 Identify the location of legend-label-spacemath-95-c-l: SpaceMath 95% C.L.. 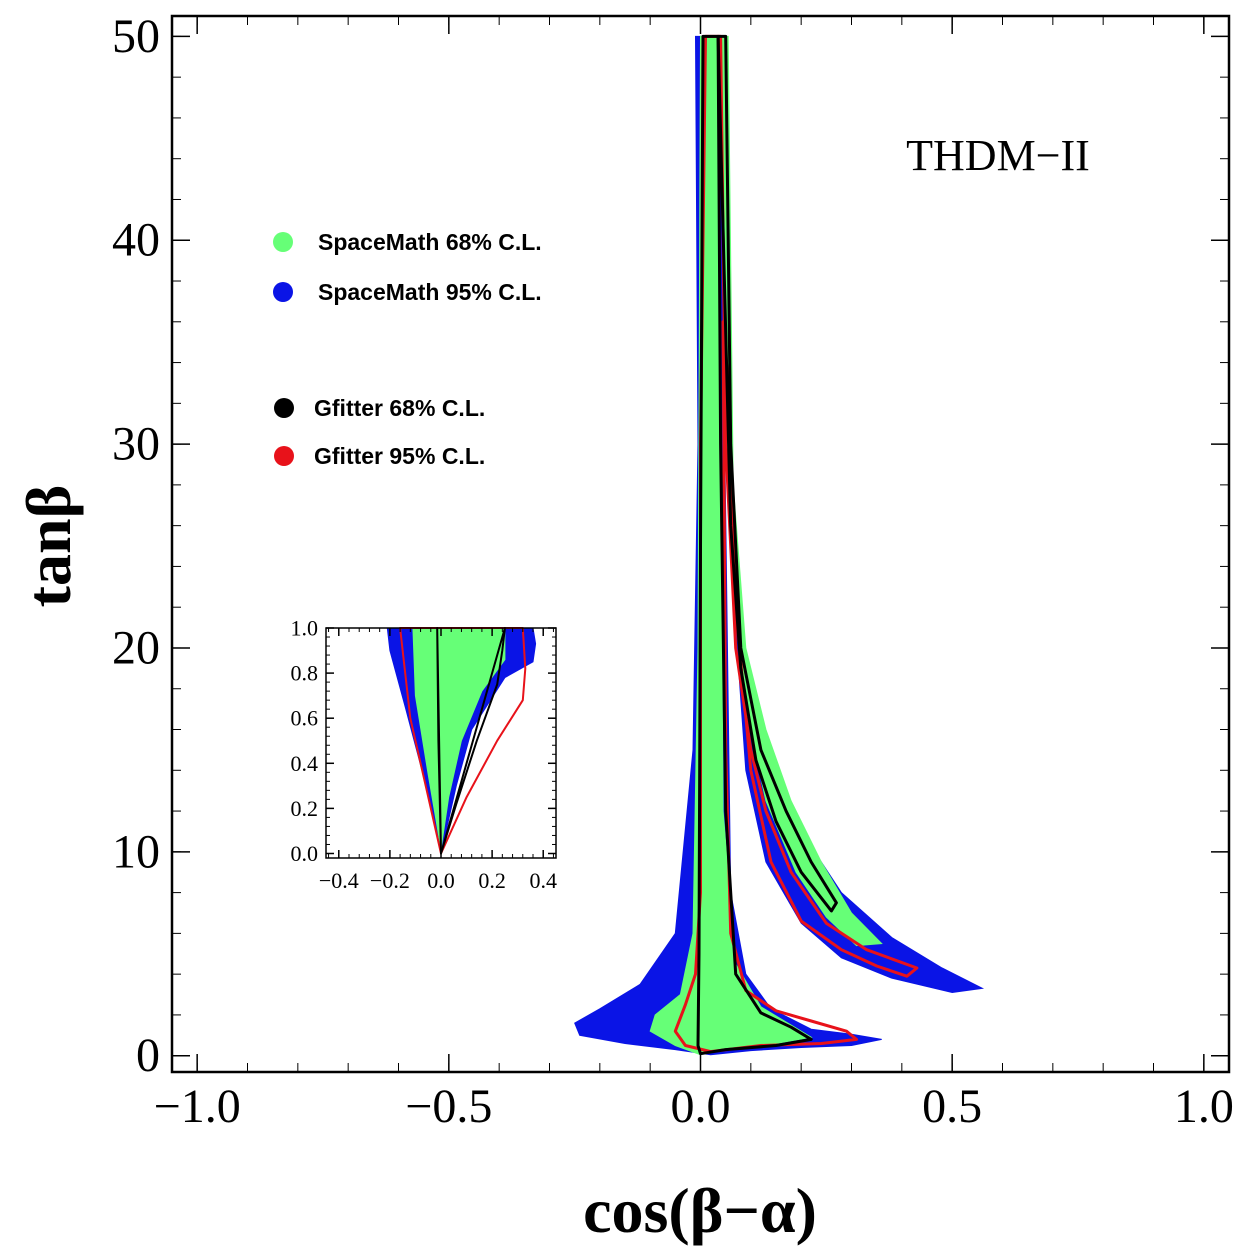
(430, 292).